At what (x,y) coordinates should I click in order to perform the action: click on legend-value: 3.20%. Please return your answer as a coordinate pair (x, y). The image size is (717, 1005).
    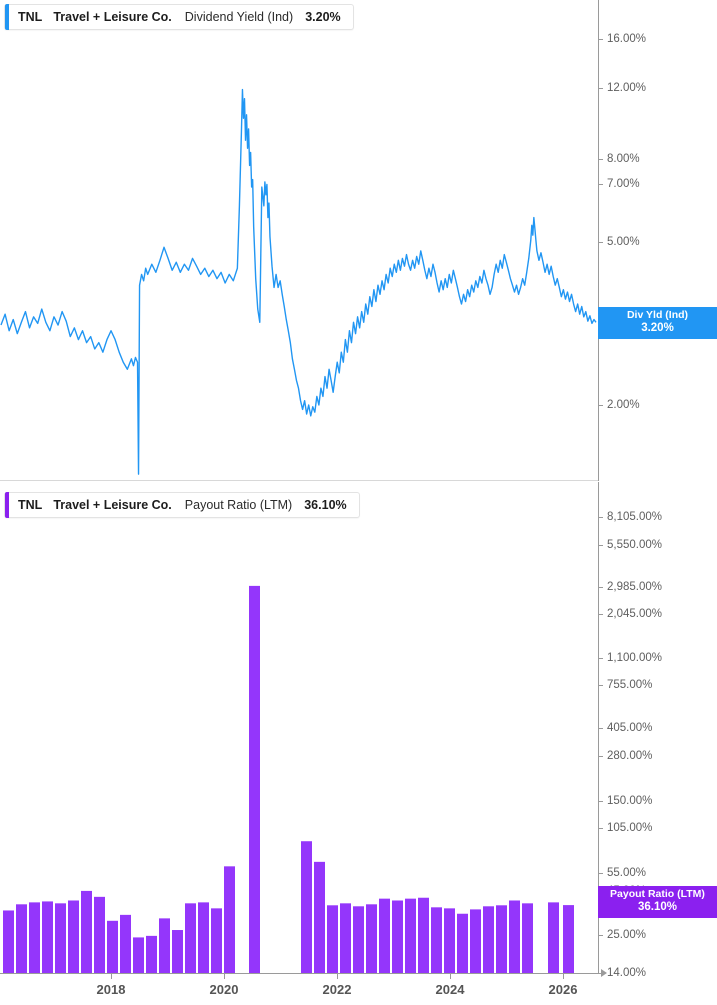
    Looking at the image, I should click on (323, 17).